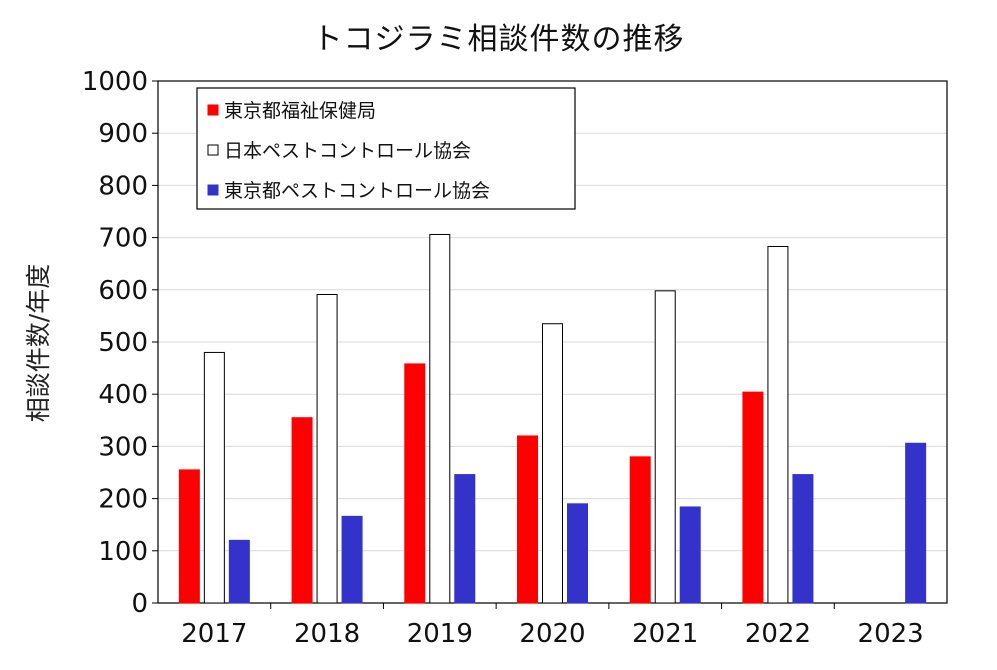 This screenshot has height=670, width=997. What do you see at coordinates (123, 500) in the screenshot?
I see `y-tick-label: 200` at bounding box center [123, 500].